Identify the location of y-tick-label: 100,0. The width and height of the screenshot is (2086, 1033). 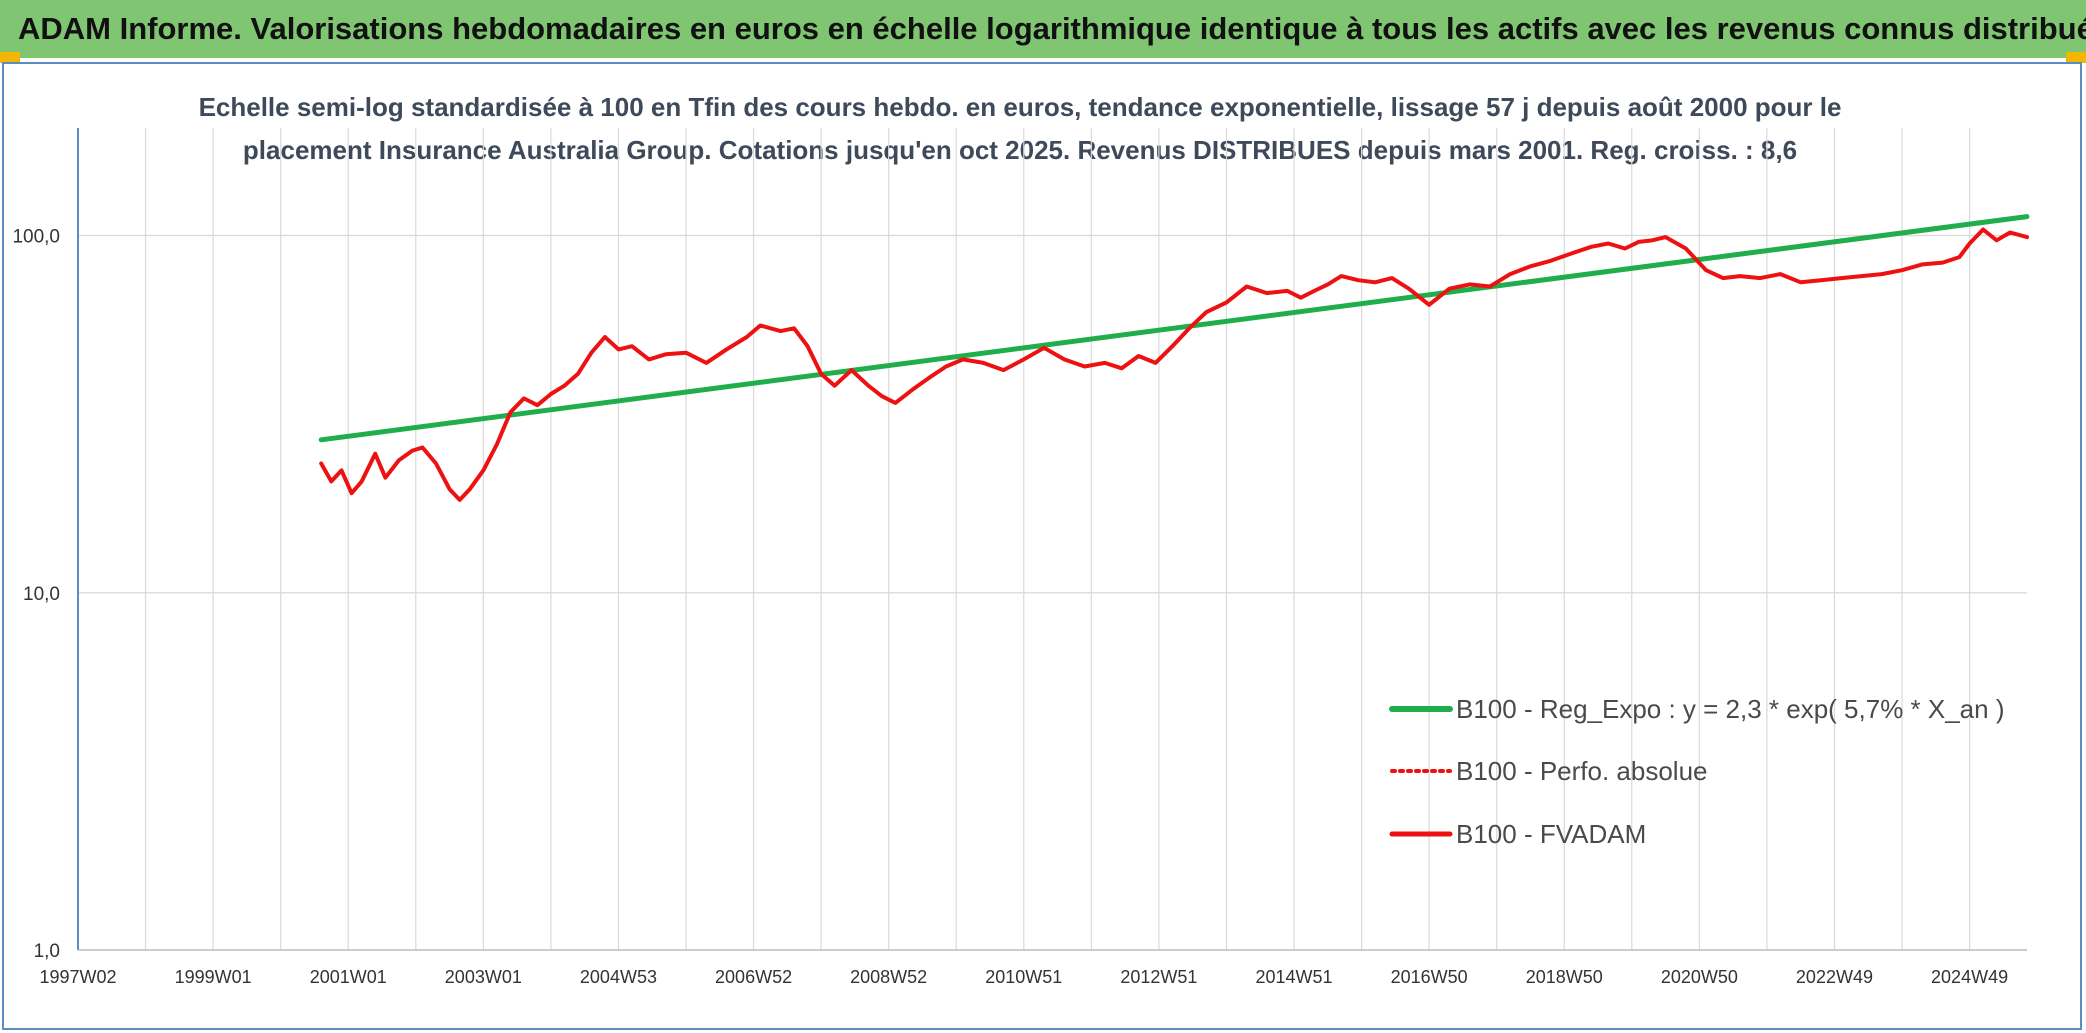
(36, 237).